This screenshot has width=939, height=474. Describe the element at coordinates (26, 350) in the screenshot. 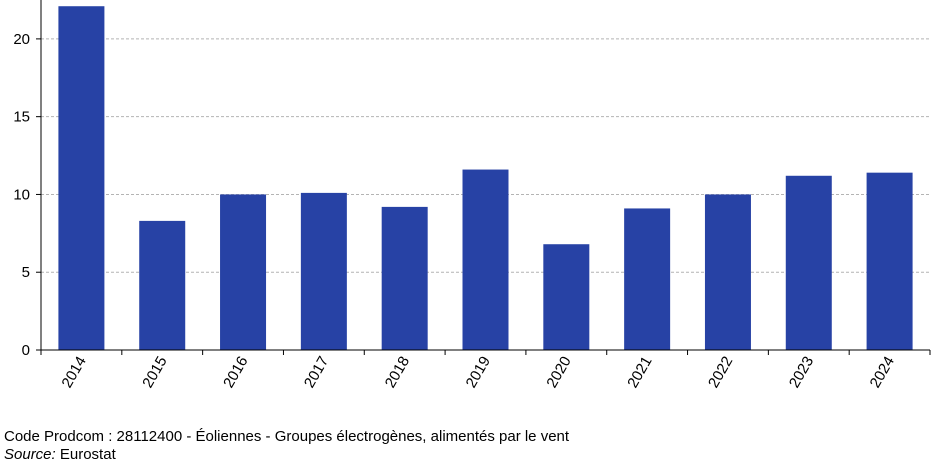

I see `y-tick-label-0: 0` at that location.